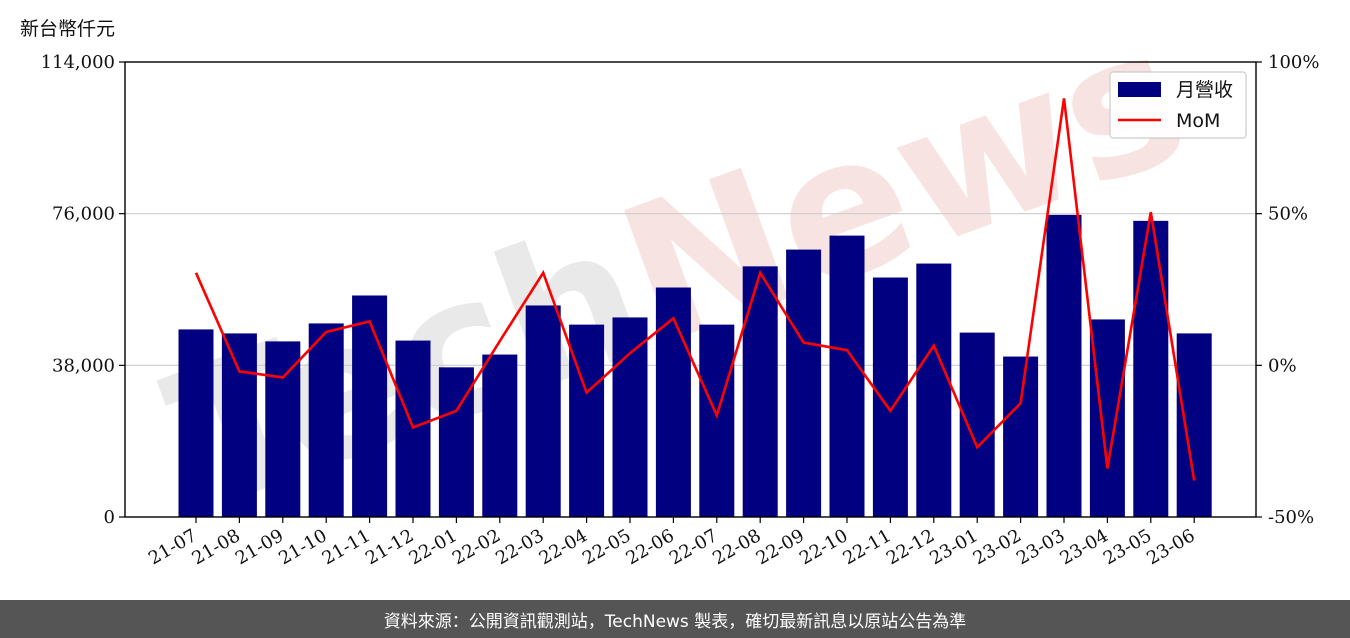 The height and width of the screenshot is (638, 1350). I want to click on legend-label-line: MoM, so click(1198, 121).